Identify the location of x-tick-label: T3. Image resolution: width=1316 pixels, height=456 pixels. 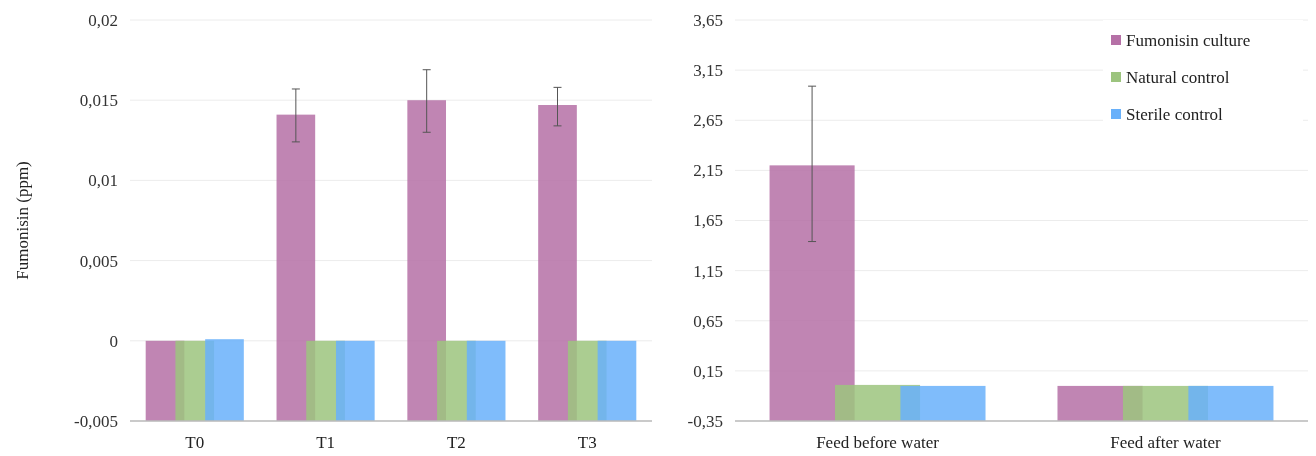
(587, 442).